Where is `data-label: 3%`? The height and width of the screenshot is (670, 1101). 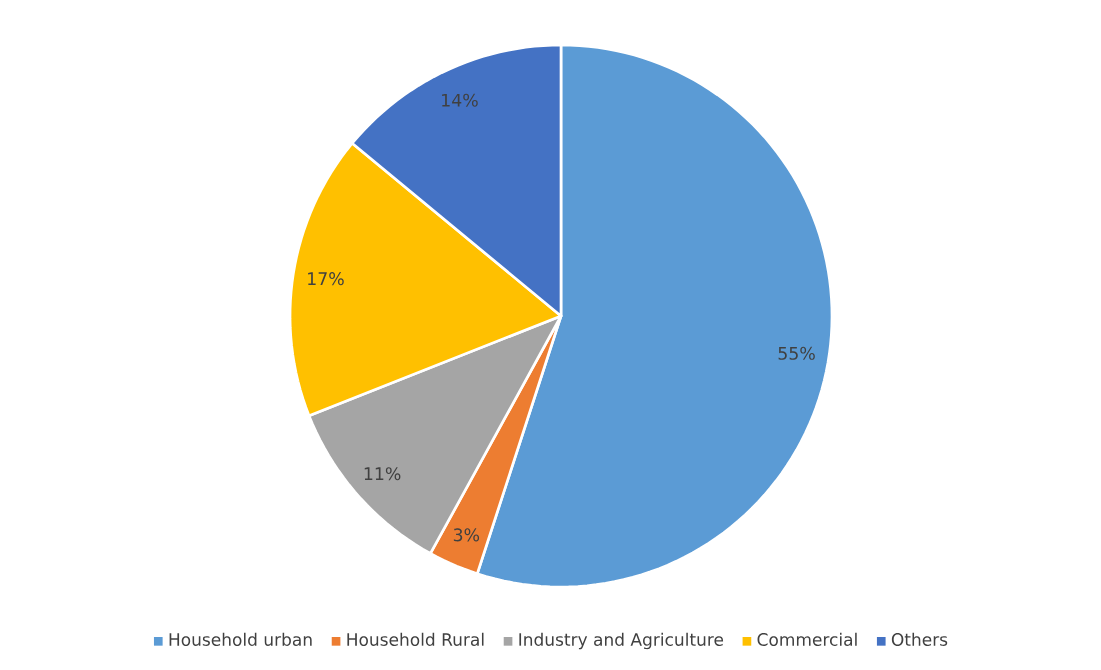
data-label: 3% is located at coordinates (466, 535).